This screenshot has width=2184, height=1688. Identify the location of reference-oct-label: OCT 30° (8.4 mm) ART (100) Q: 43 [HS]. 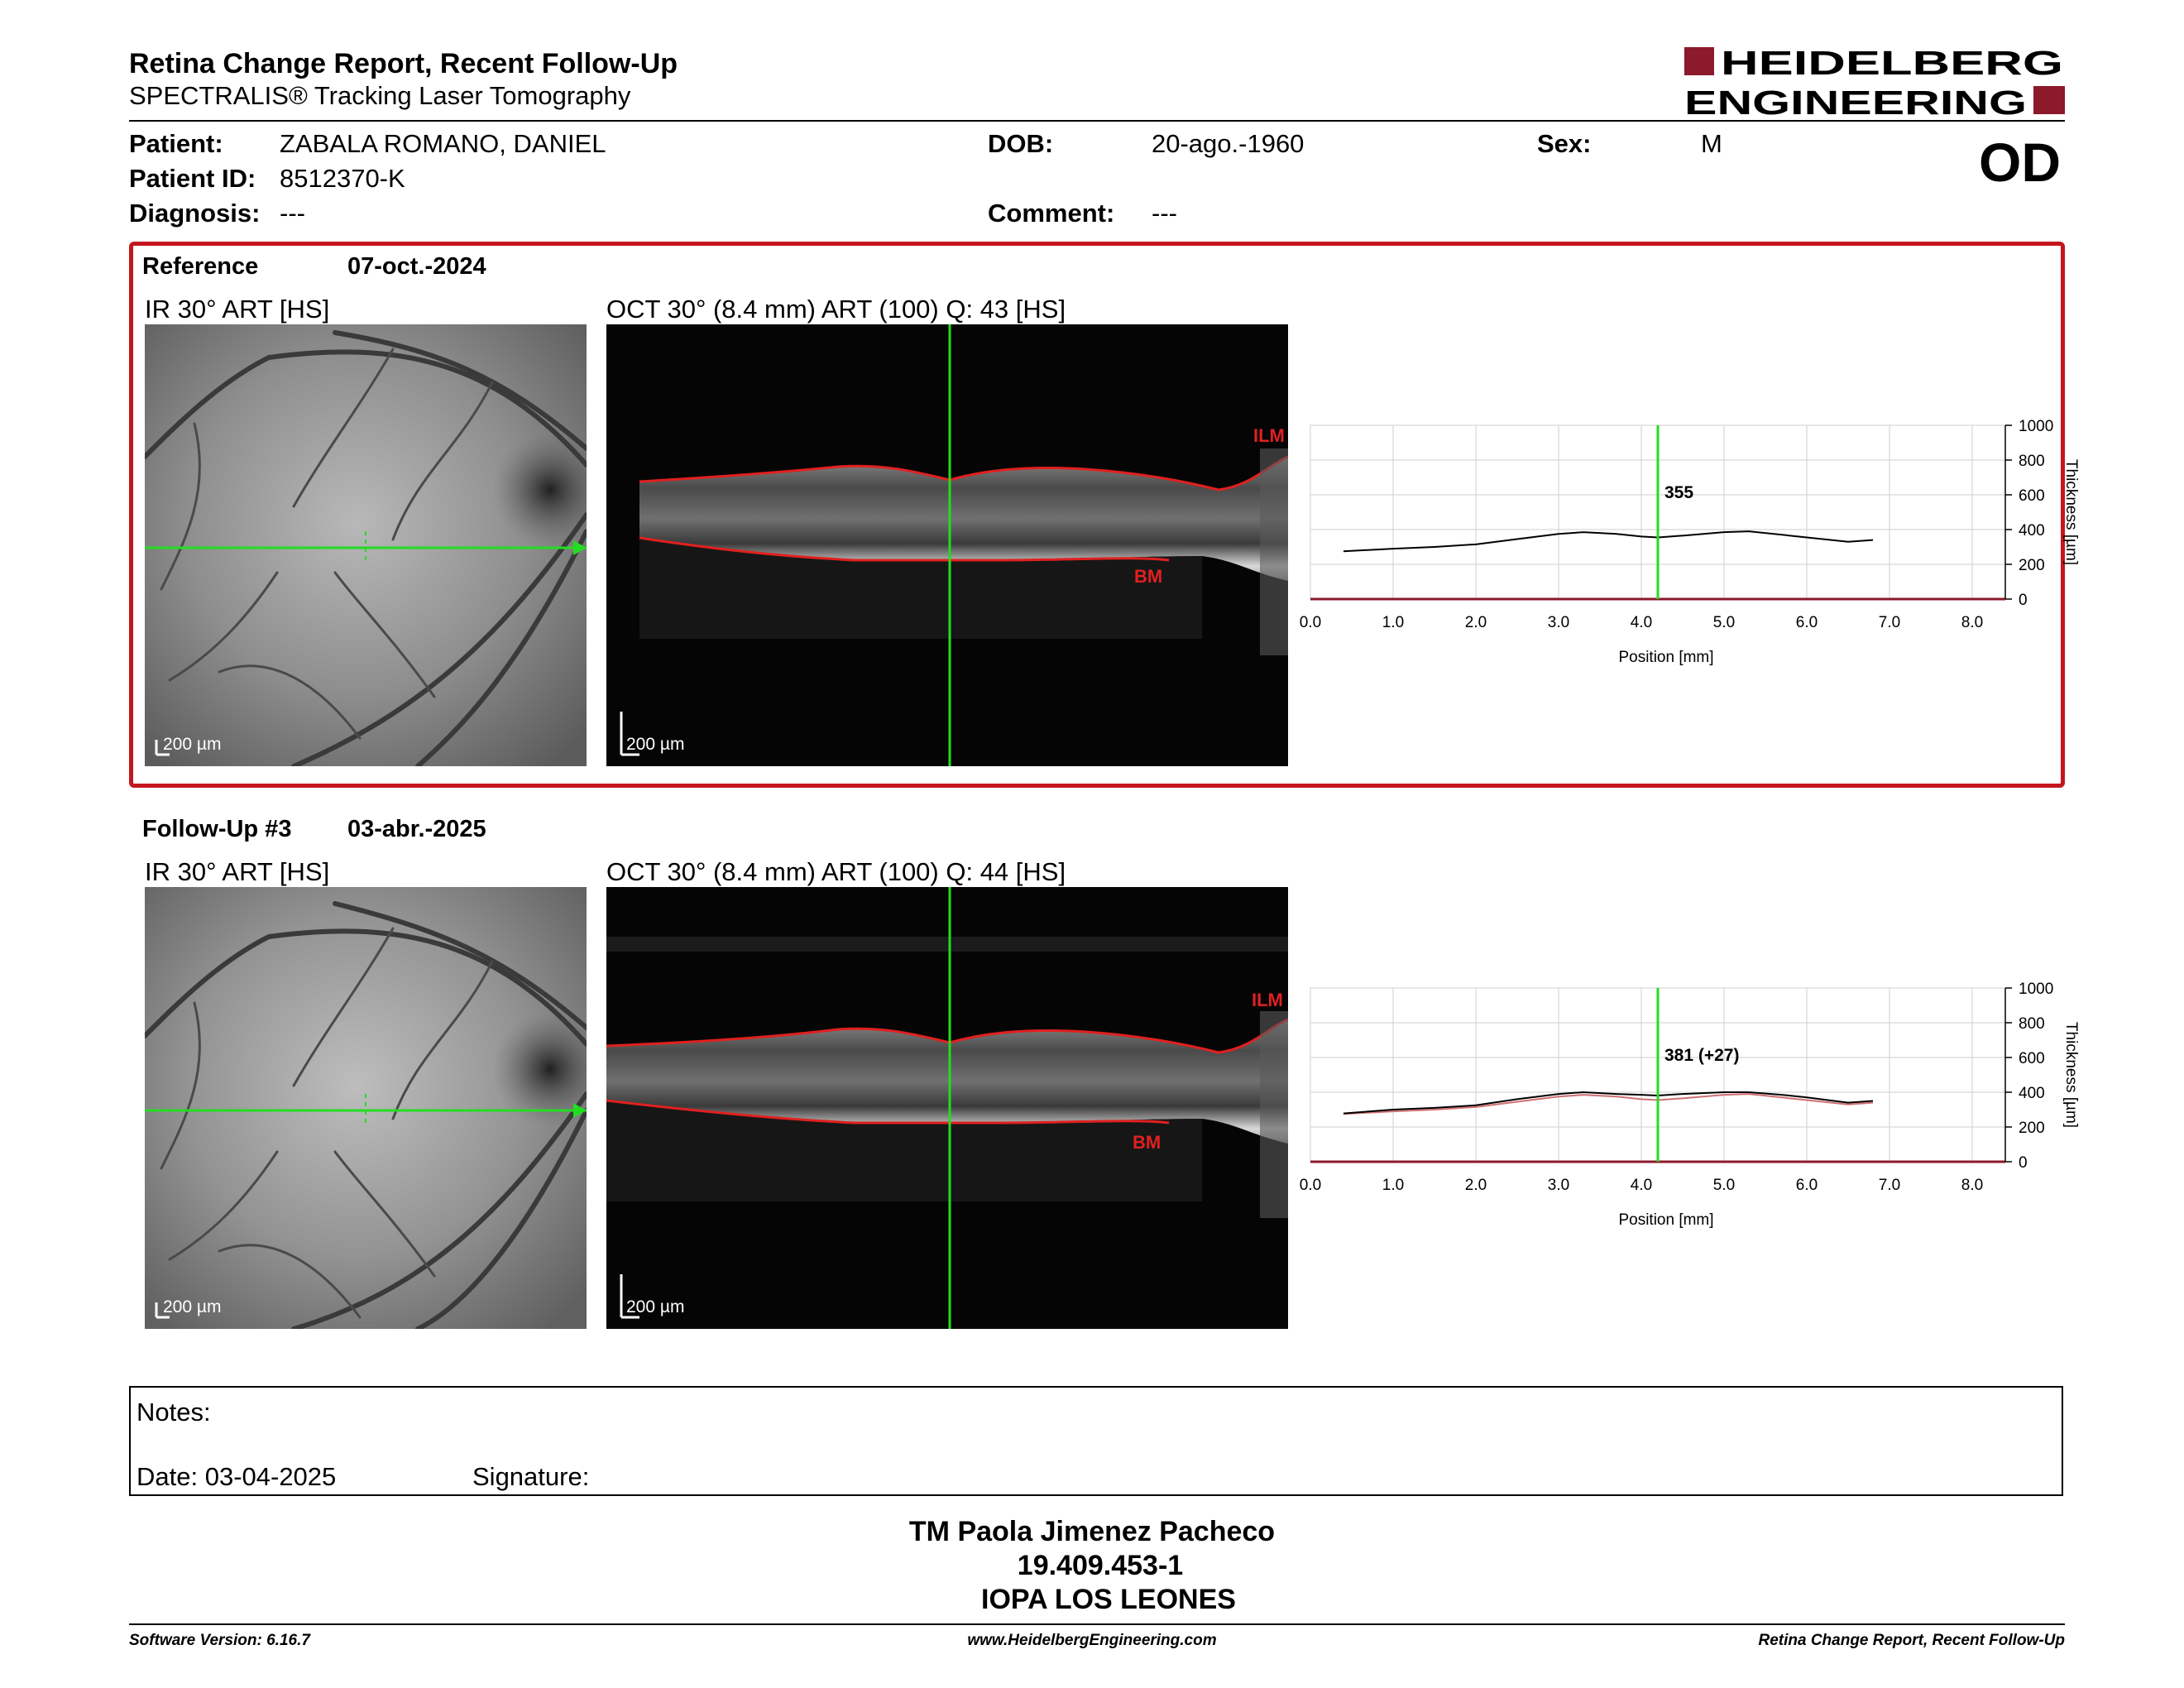
(836, 309).